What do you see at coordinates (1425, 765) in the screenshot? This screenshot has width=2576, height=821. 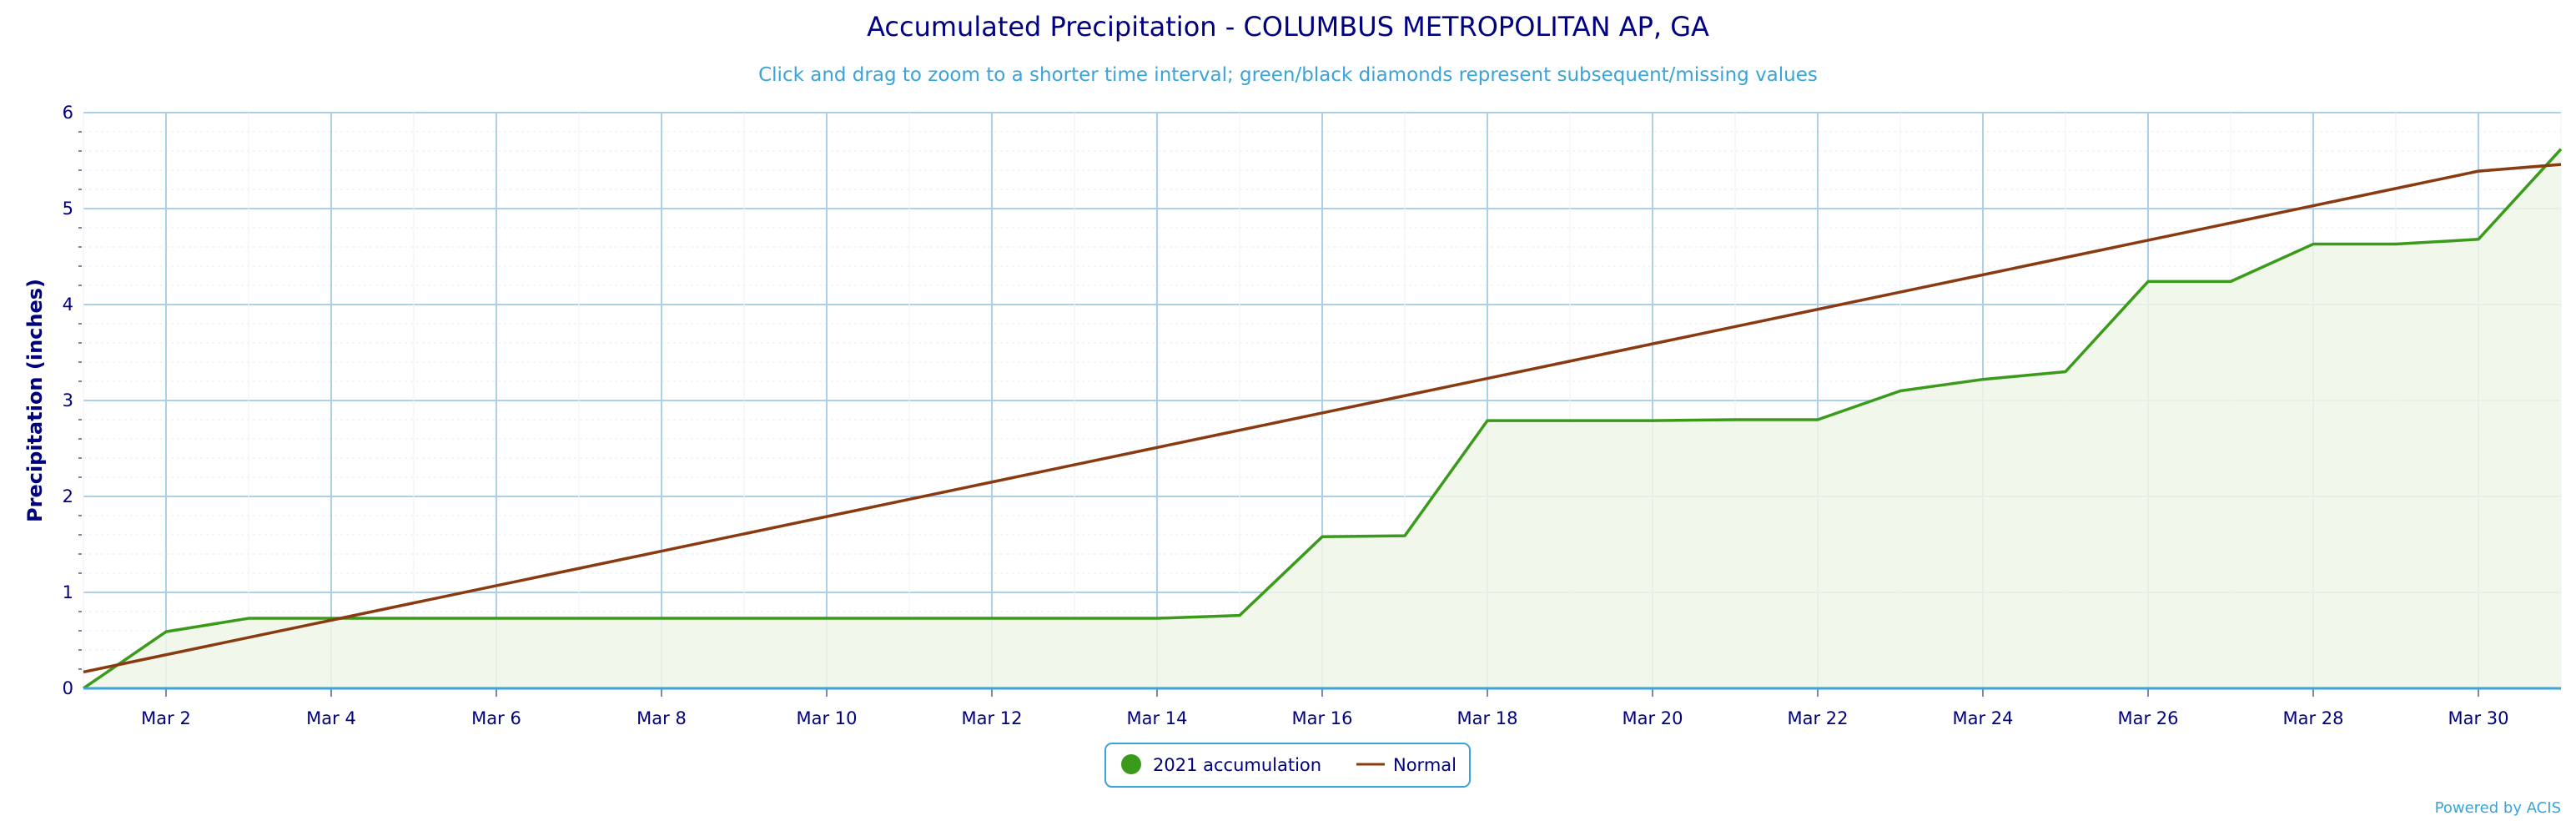 I see `legend-label-normal: Normal` at bounding box center [1425, 765].